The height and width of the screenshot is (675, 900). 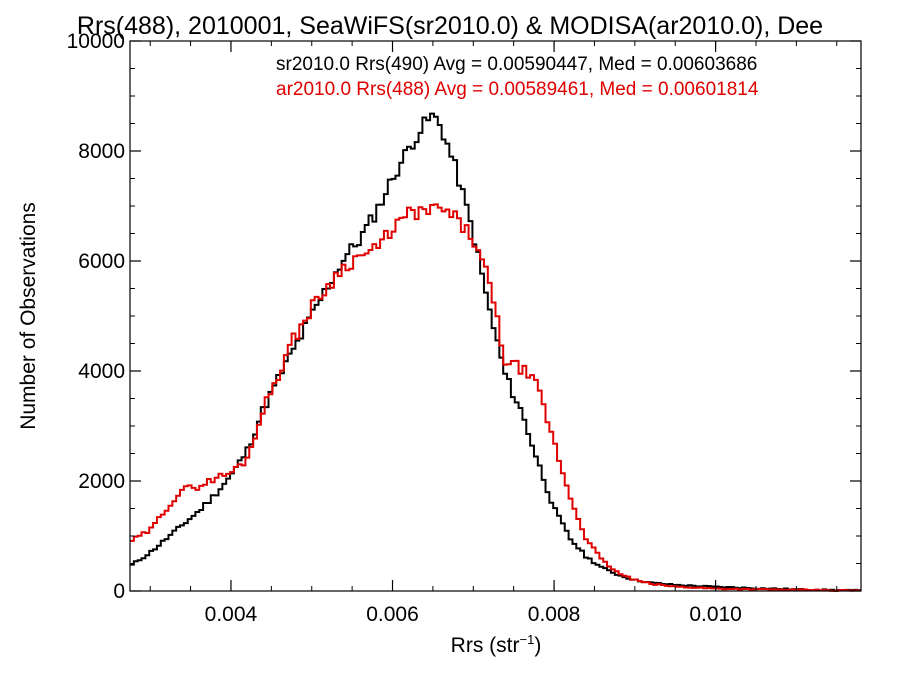 What do you see at coordinates (527, 639) in the screenshot?
I see `x-axis-label-sup: −1` at bounding box center [527, 639].